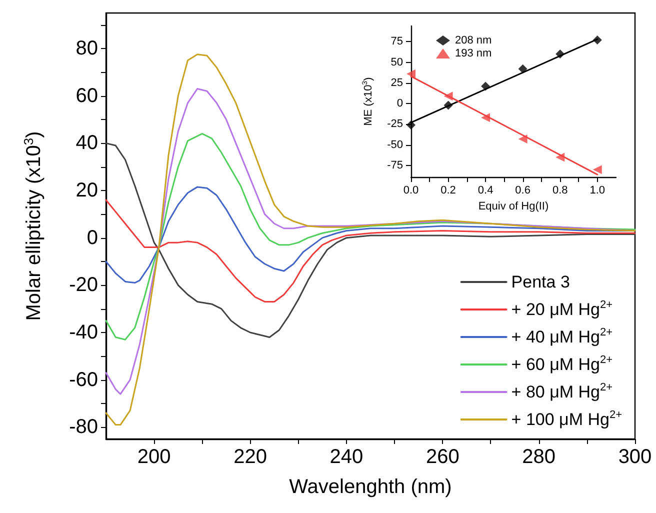  Describe the element at coordinates (448, 190) in the screenshot. I see `x-tick-label: 0.2` at that location.